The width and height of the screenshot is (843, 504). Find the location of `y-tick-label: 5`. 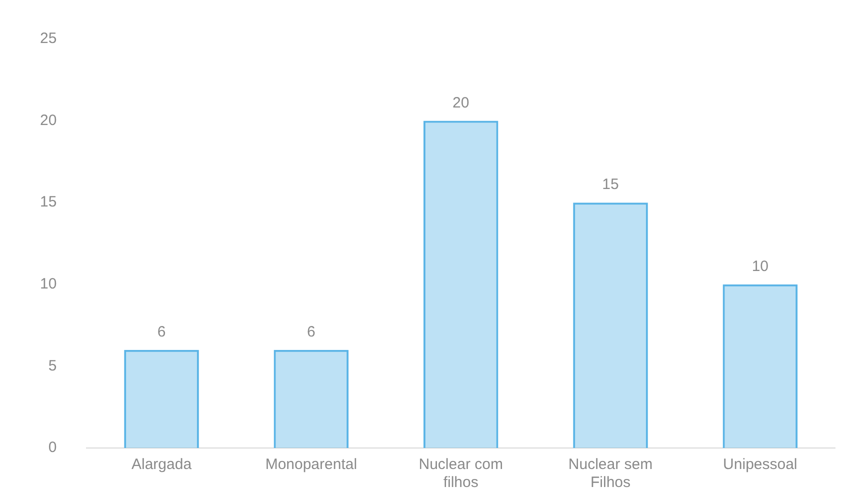

y-tick-label: 5 is located at coordinates (52, 365).